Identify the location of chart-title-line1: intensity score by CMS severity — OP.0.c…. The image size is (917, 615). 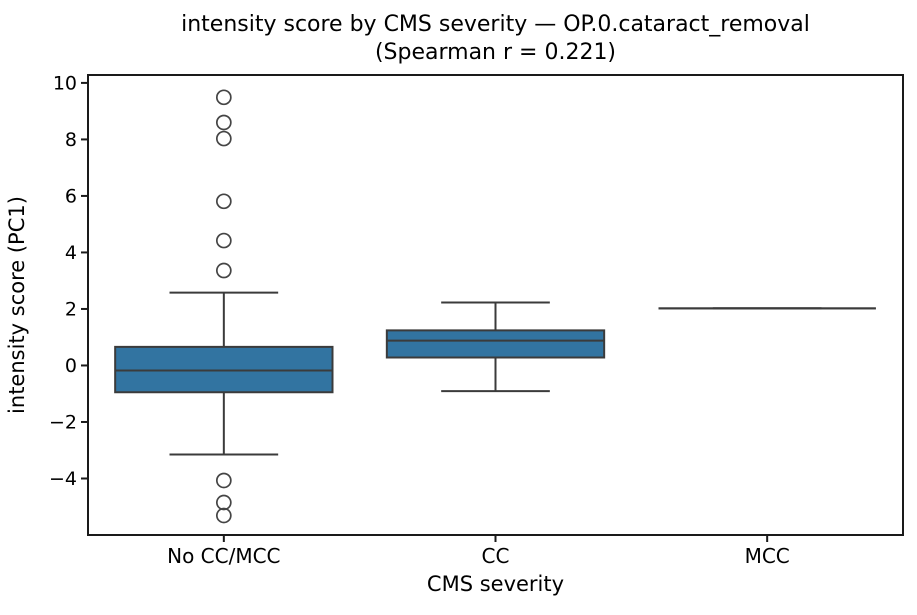
(495, 24).